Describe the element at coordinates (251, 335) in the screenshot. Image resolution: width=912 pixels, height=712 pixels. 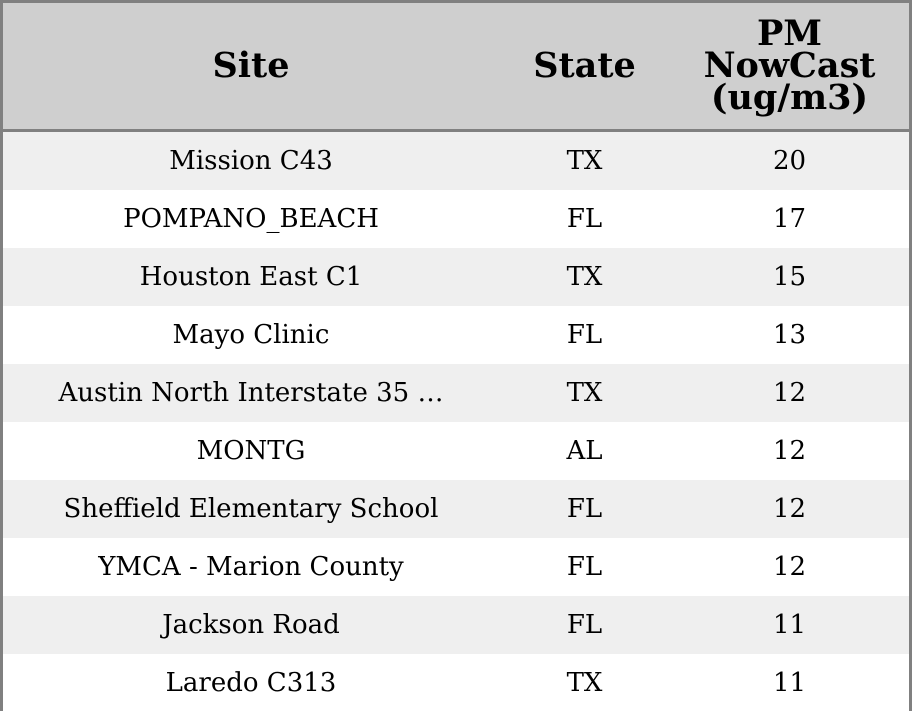
I see `site-cell: Mayo Clinic` at that location.